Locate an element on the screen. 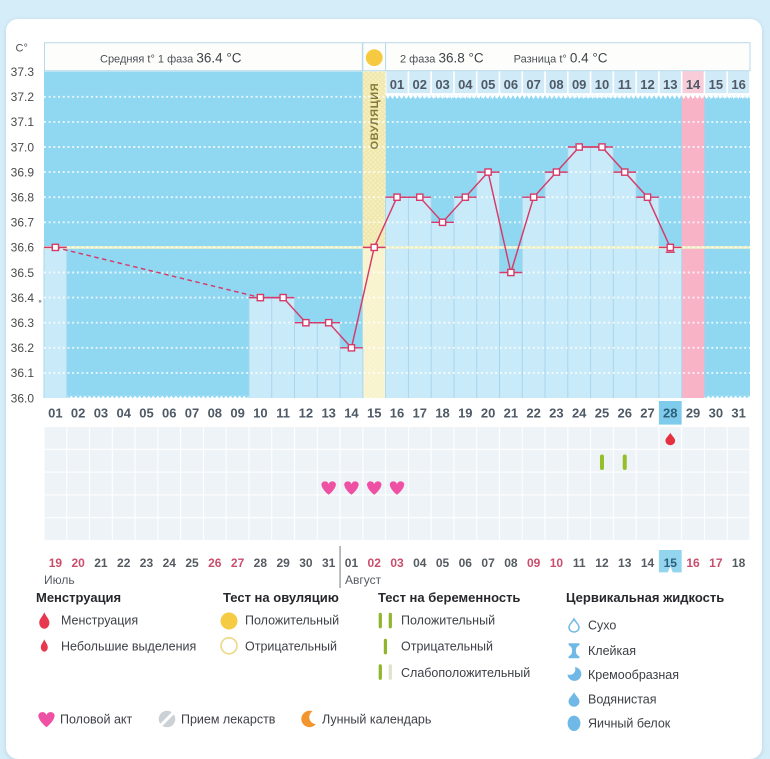  svg-text: 36.5 is located at coordinates (23, 273).